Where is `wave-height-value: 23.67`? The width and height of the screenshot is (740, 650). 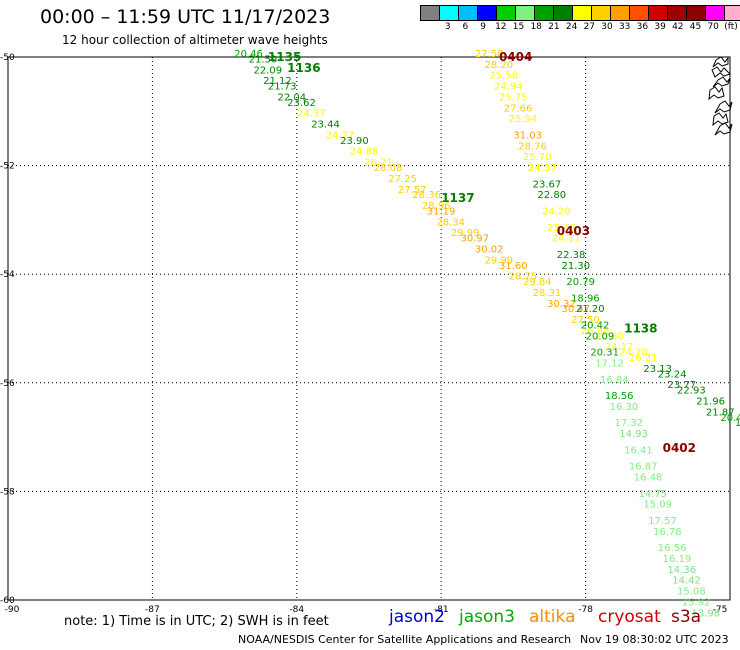
wave-height-value: 23.67 is located at coordinates (547, 184).